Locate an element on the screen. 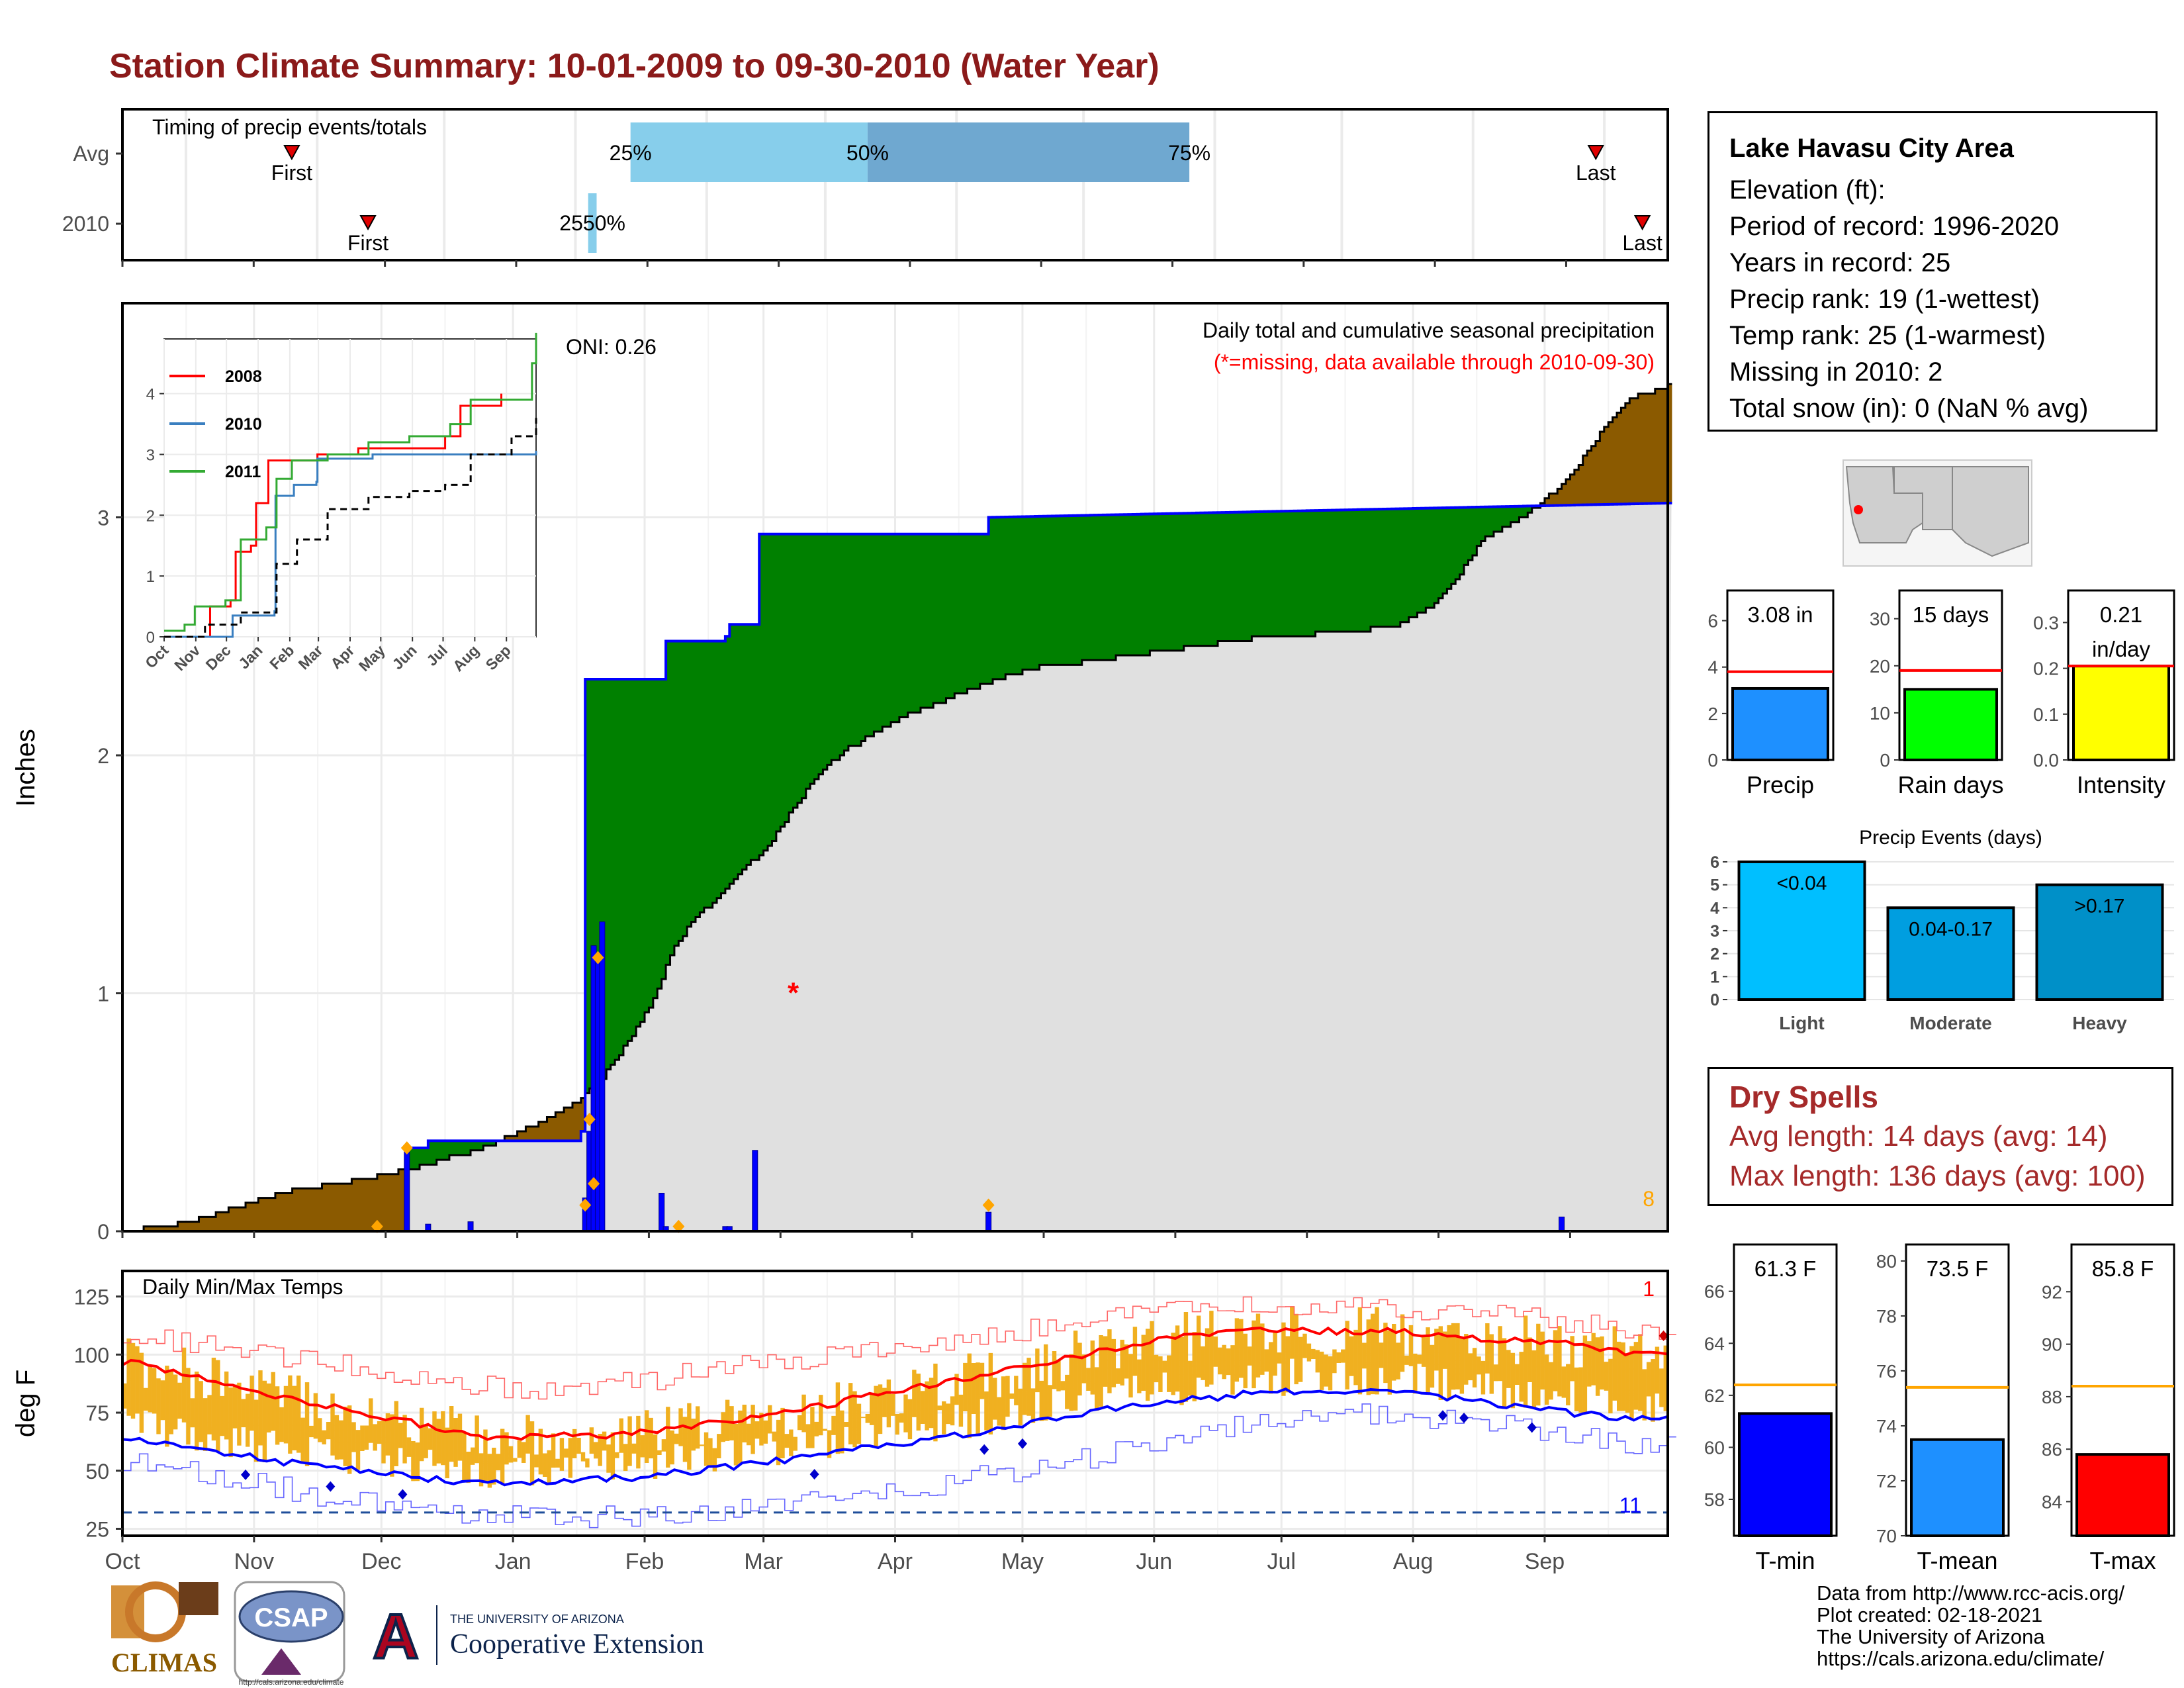 The height and width of the screenshot is (1688, 2184). timing-row-label-2010: 2010 is located at coordinates (85, 224).